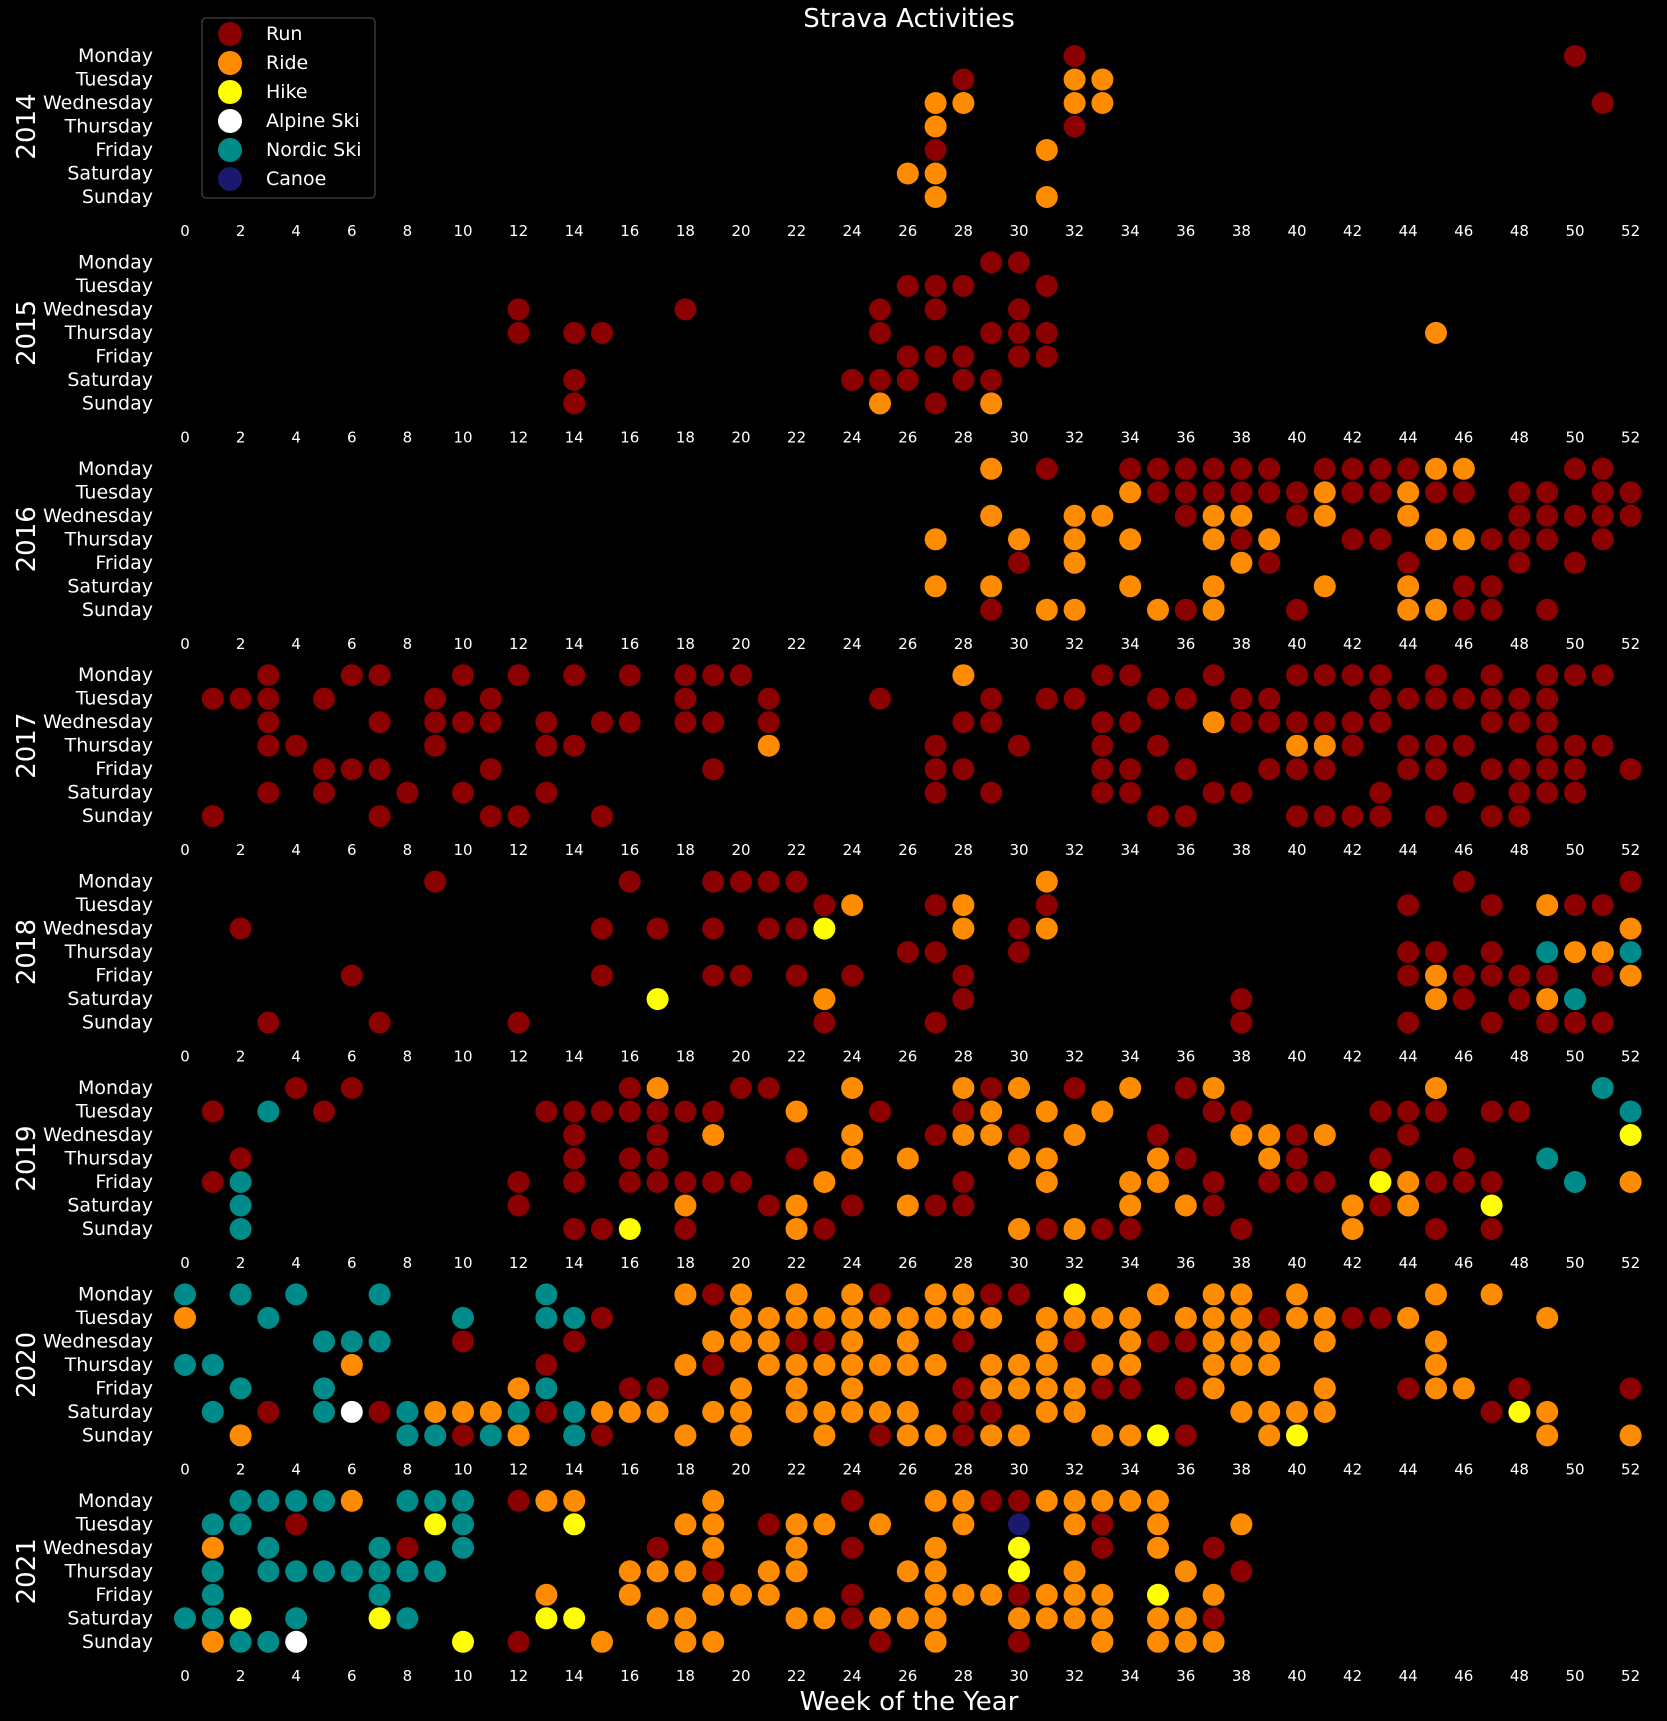  What do you see at coordinates (1630, 1057) in the screenshot?
I see `x-tick-label: 52` at bounding box center [1630, 1057].